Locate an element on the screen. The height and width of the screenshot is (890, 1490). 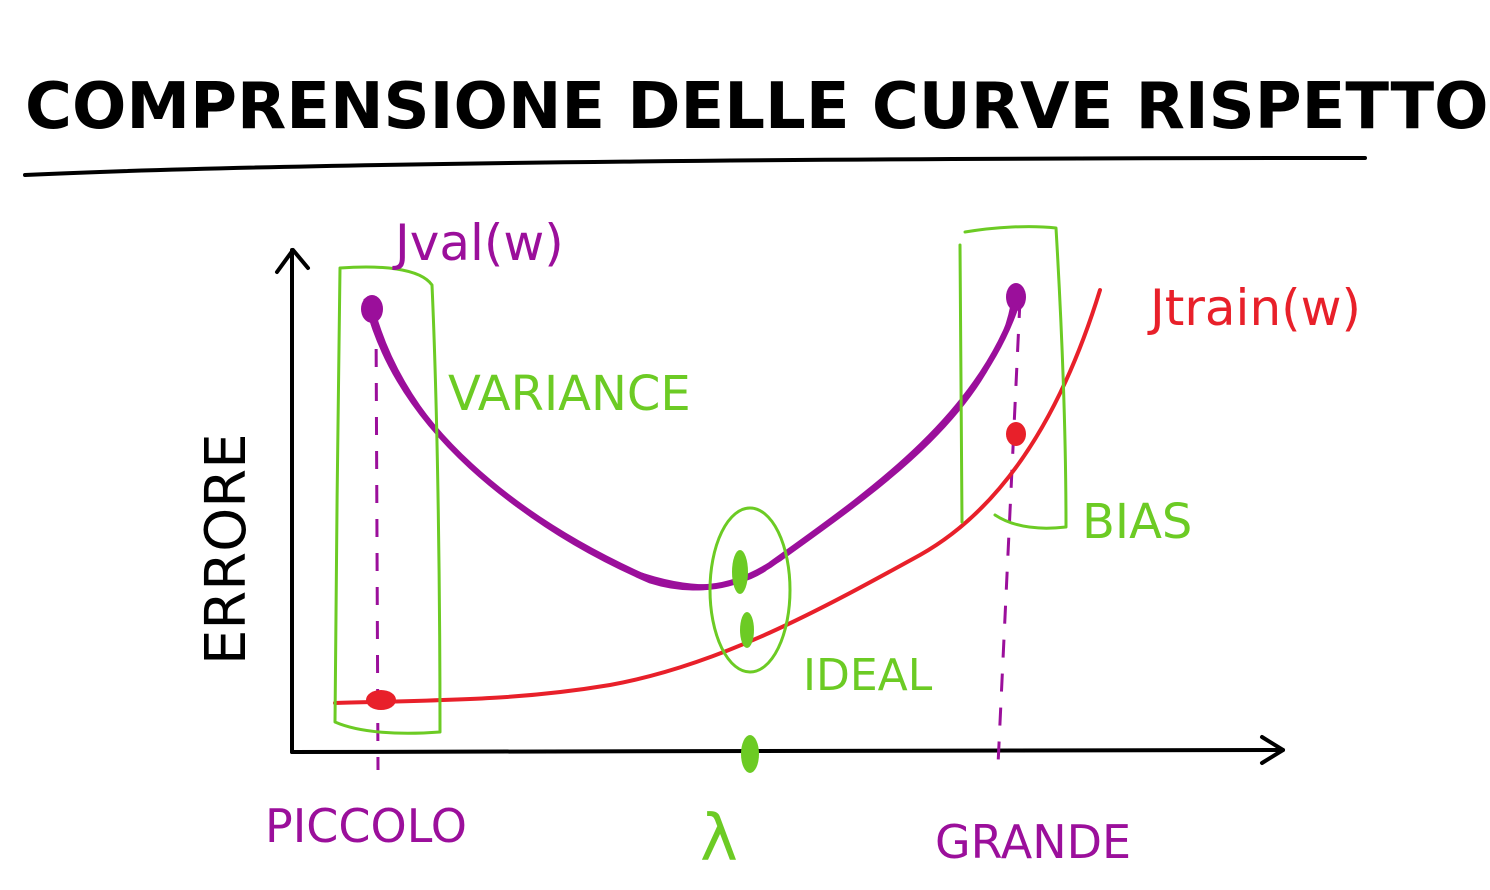
val-point-small-lambda is located at coordinates (372, 309).